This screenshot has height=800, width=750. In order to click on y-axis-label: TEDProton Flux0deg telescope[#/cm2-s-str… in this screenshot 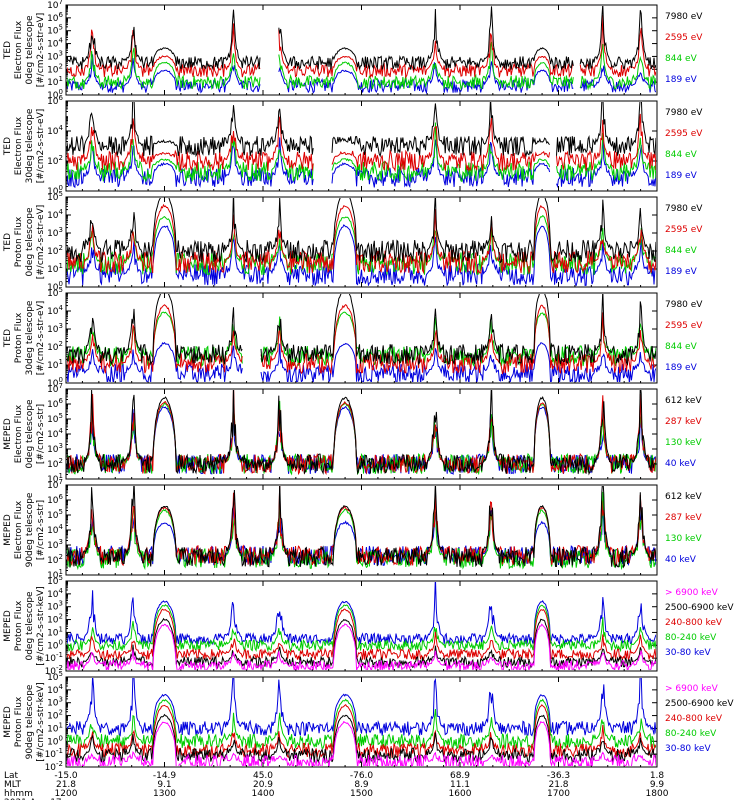, I will do `click(24, 242)`.